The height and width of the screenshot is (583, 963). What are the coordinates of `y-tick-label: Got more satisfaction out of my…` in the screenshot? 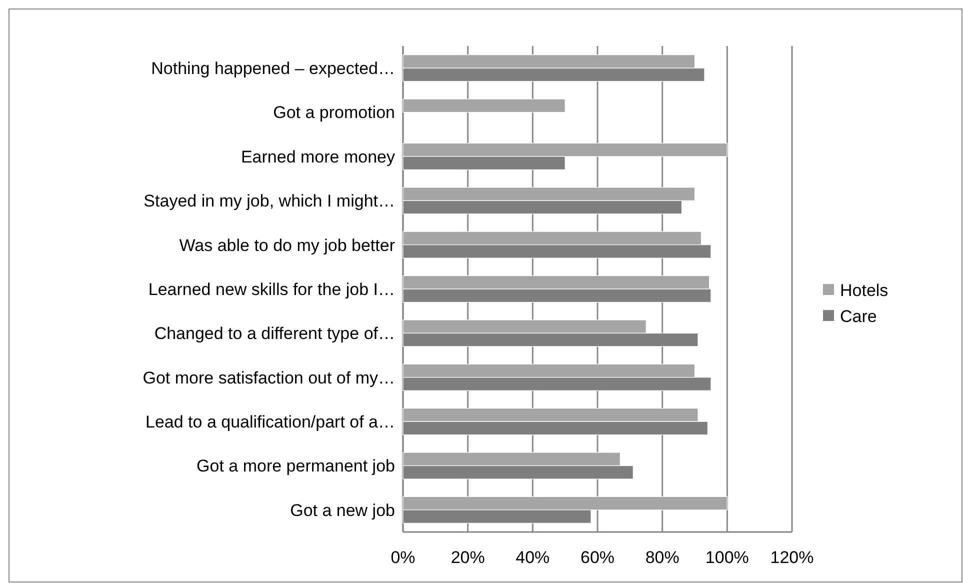 It's located at (268, 378).